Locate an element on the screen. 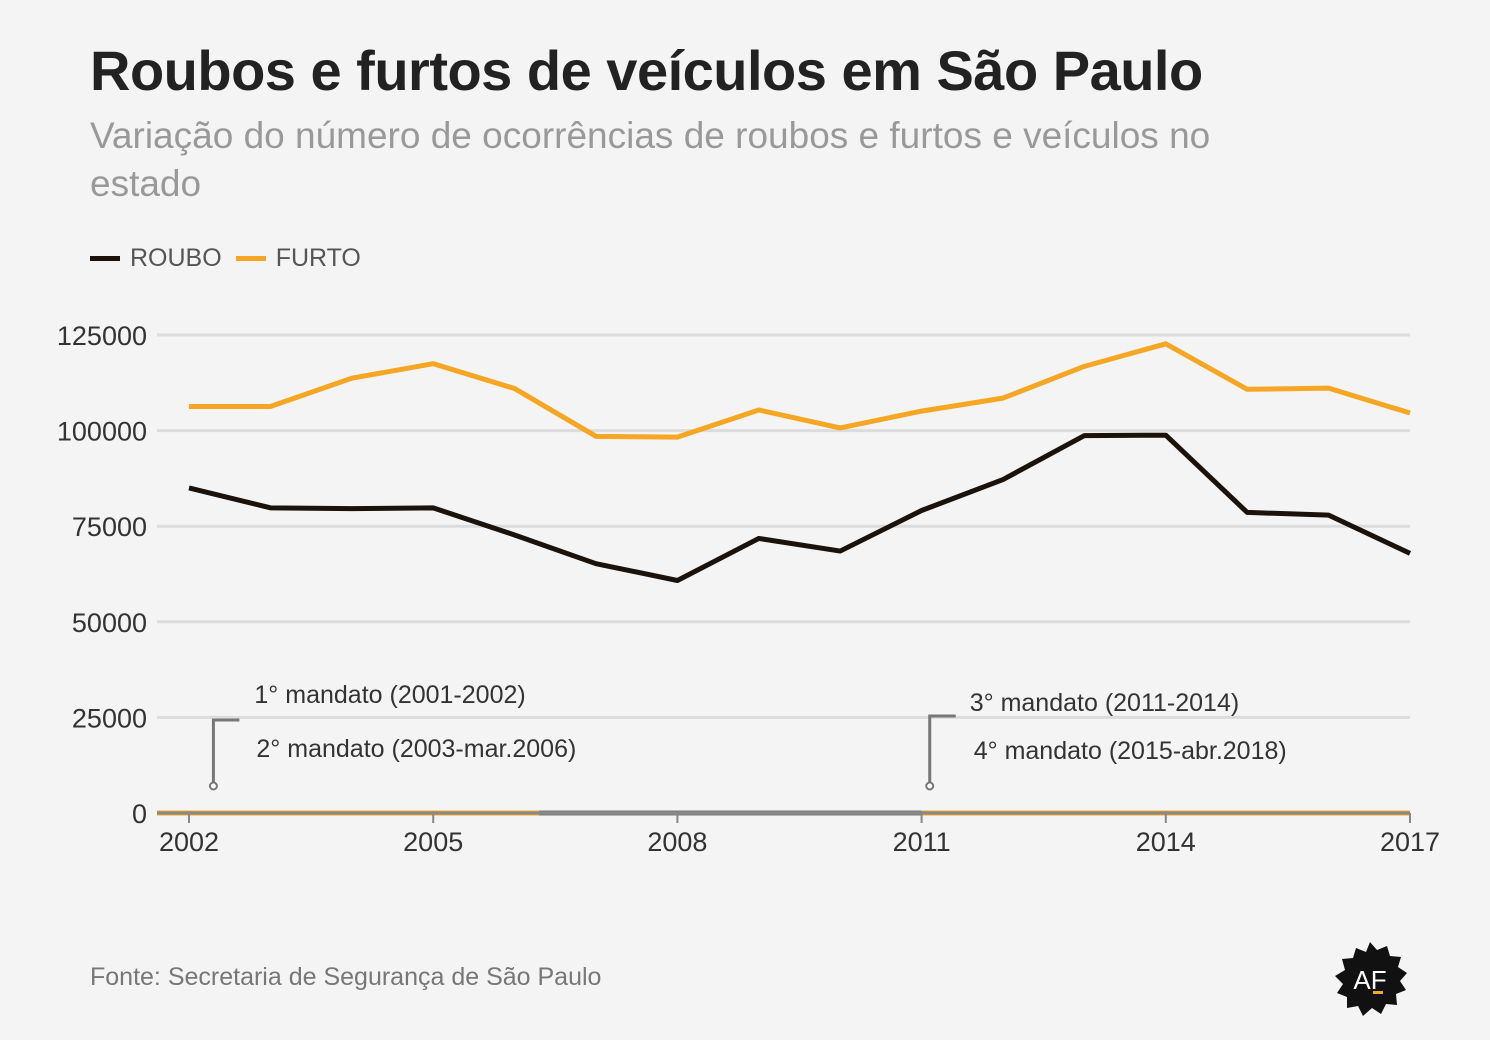 Image resolution: width=1490 pixels, height=1040 pixels. x-tick-label: 2011 is located at coordinates (922, 842).